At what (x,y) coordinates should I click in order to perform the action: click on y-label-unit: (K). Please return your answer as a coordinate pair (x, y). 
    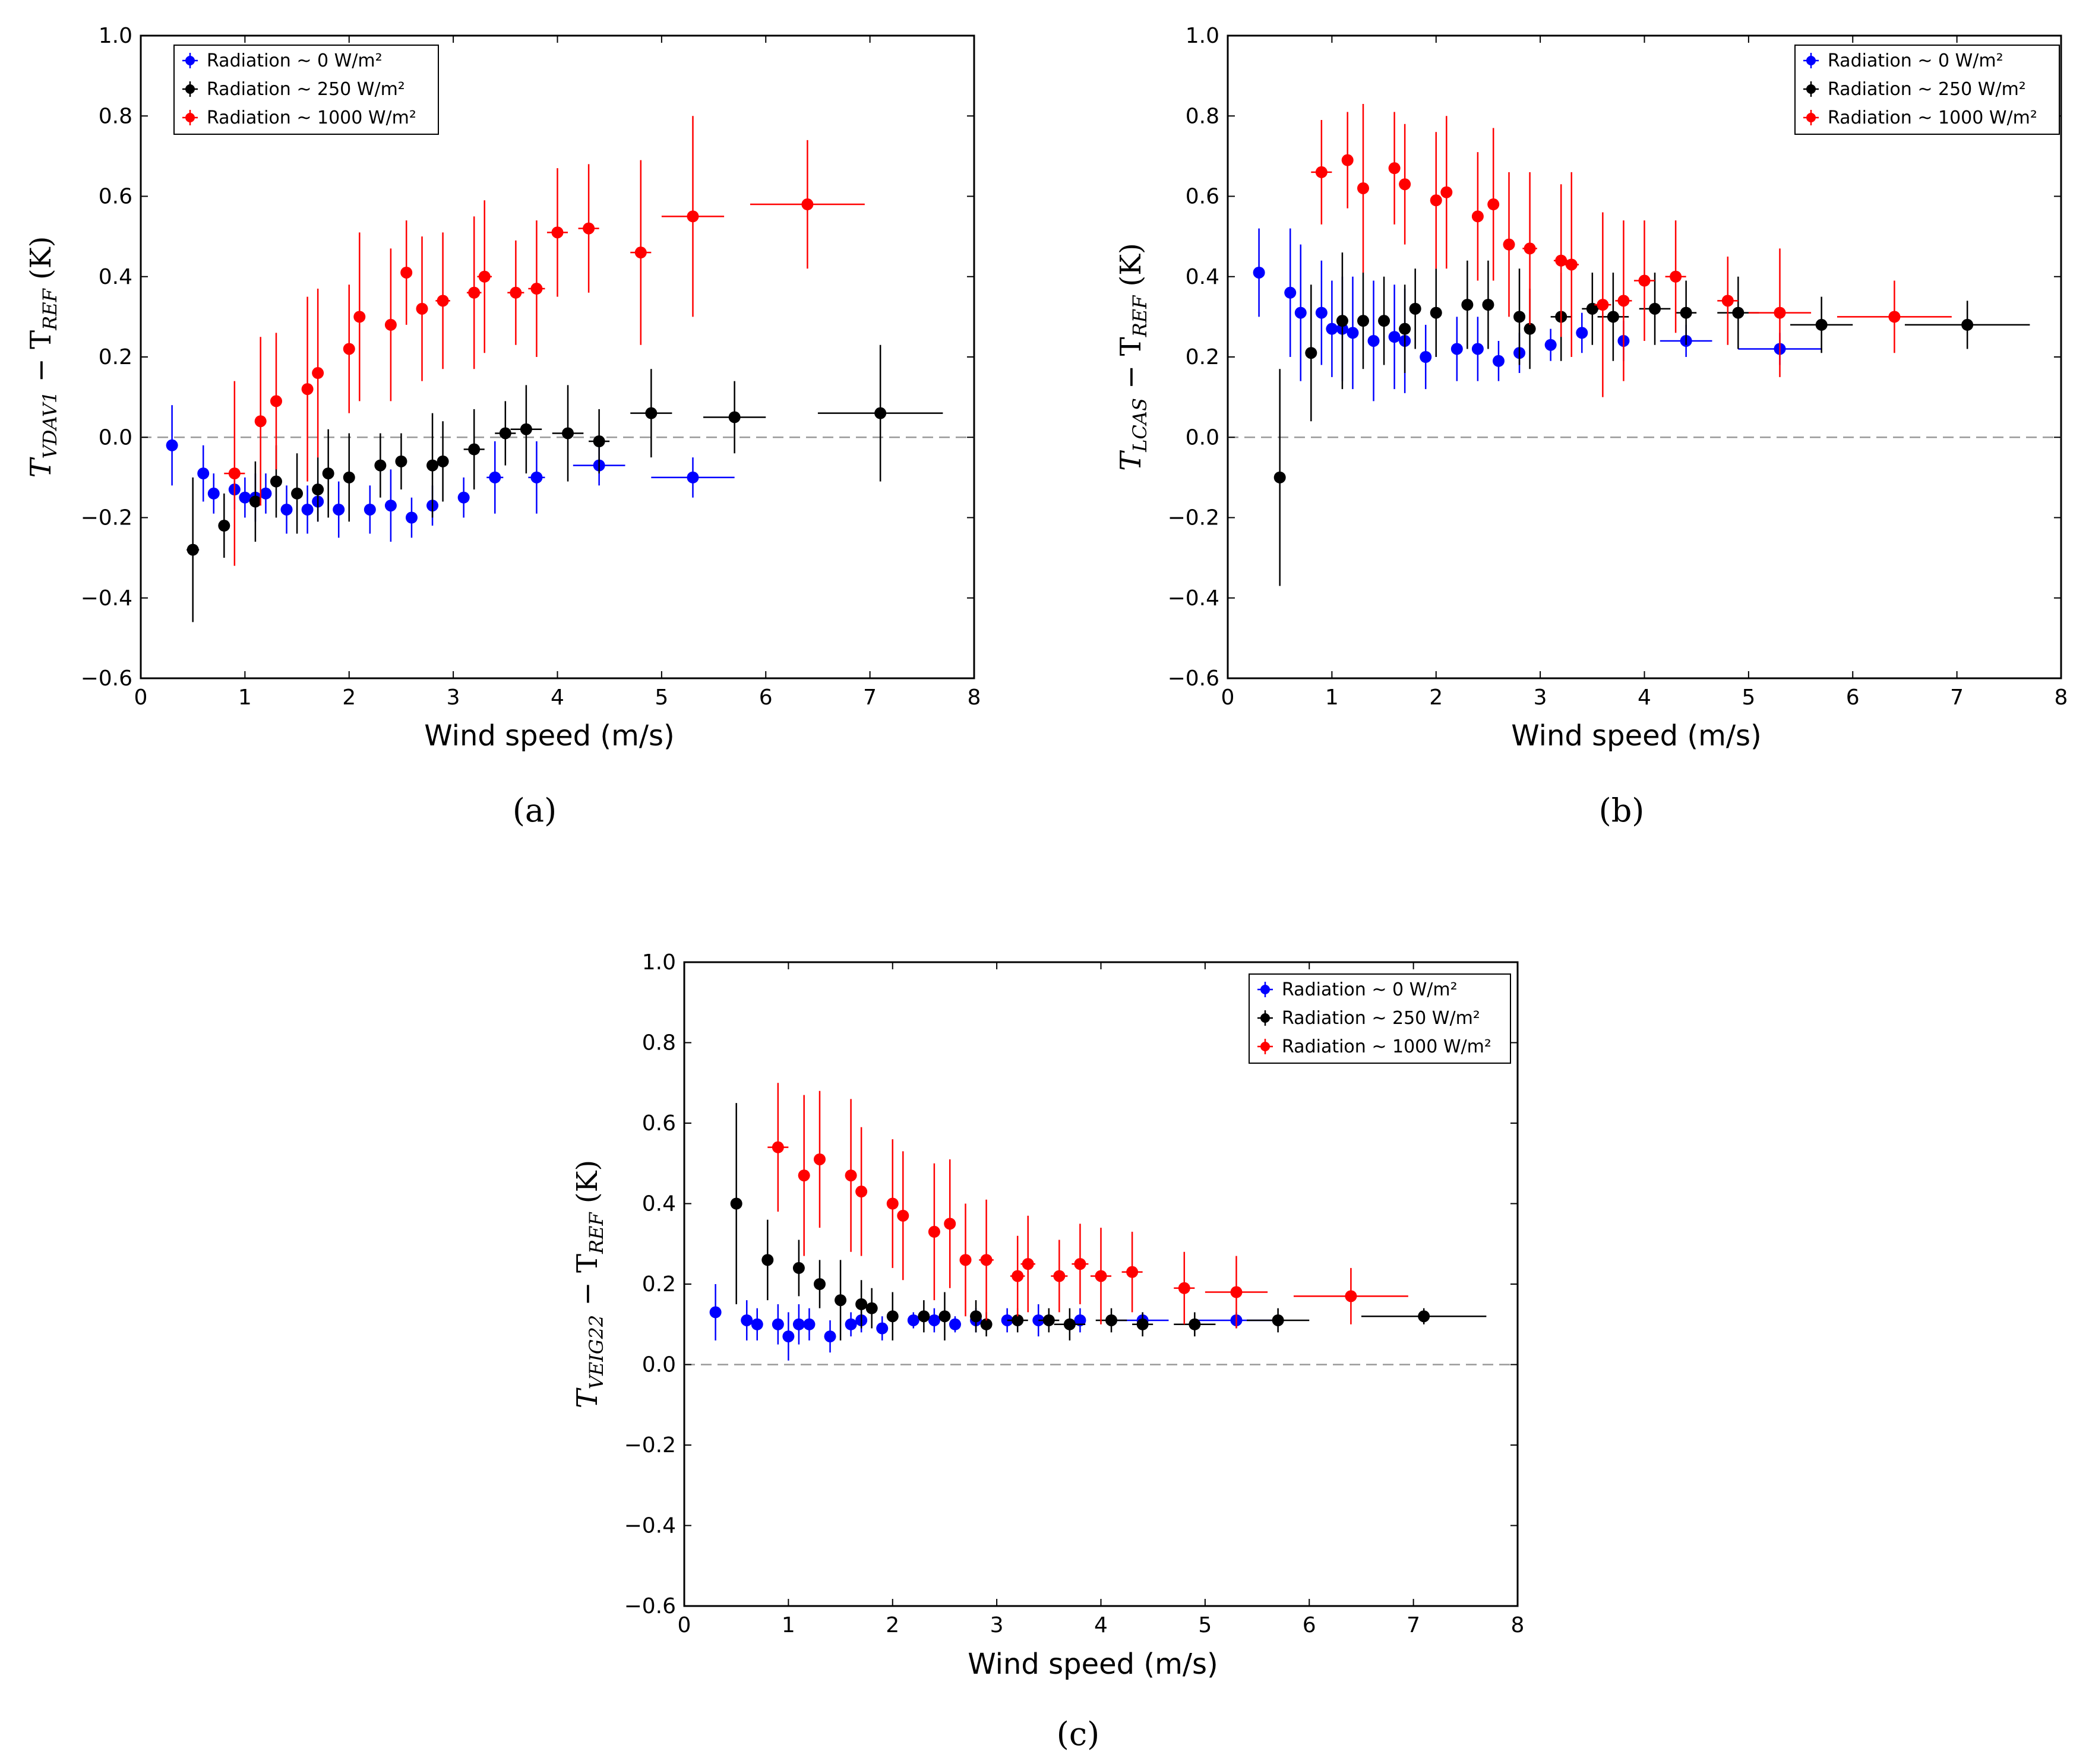
    Looking at the image, I should click on (41, 262).